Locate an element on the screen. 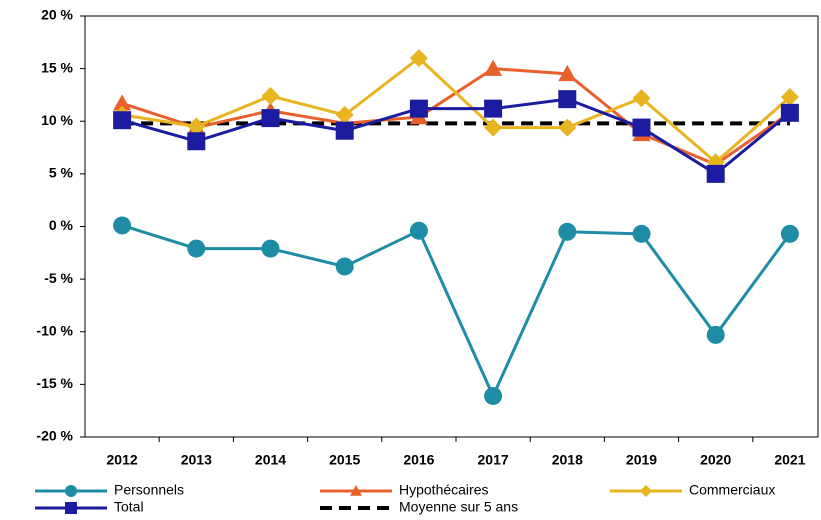 This screenshot has width=821, height=520. x-tick-label: 2014 is located at coordinates (270, 460).